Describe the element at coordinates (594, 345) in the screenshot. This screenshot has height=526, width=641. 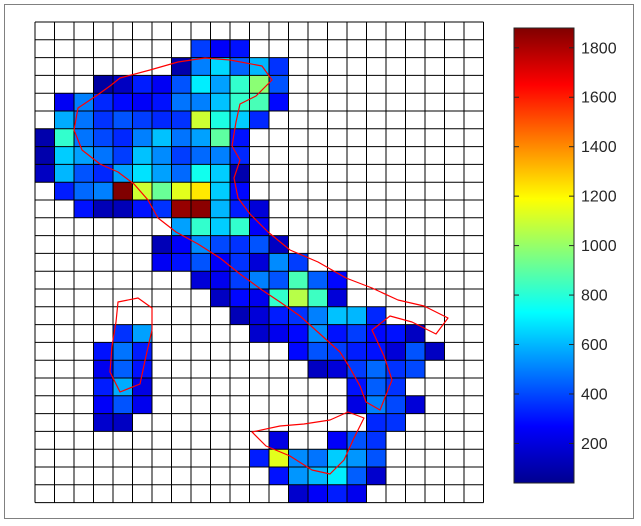
I see `colorbar-tick-label: 600` at that location.